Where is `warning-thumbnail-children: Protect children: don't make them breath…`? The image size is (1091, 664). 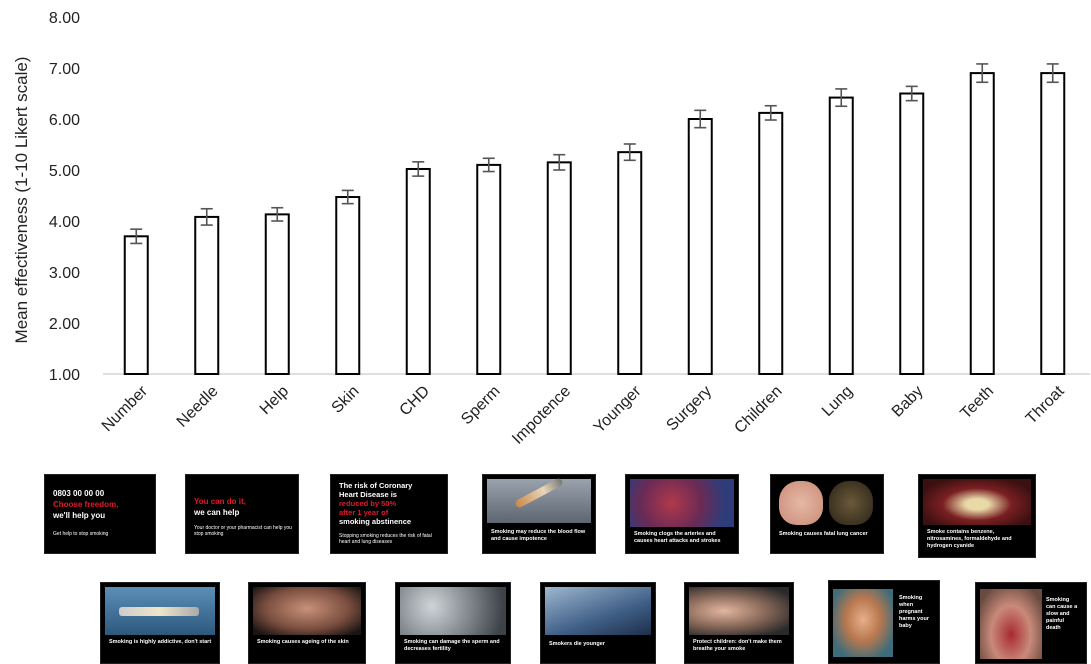 warning-thumbnail-children: Protect children: don't make them breath… is located at coordinates (739, 623).